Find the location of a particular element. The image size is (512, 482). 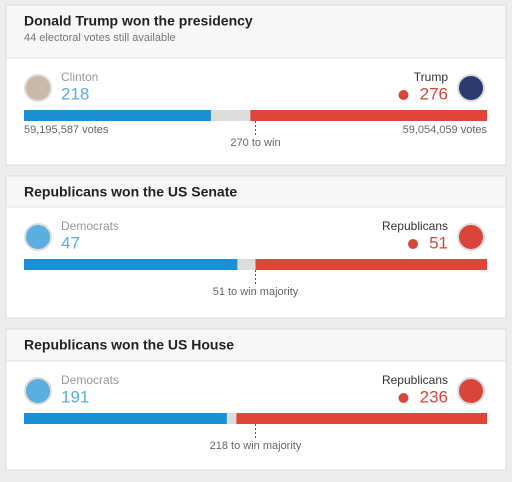

right-value: 276 is located at coordinates (434, 93).